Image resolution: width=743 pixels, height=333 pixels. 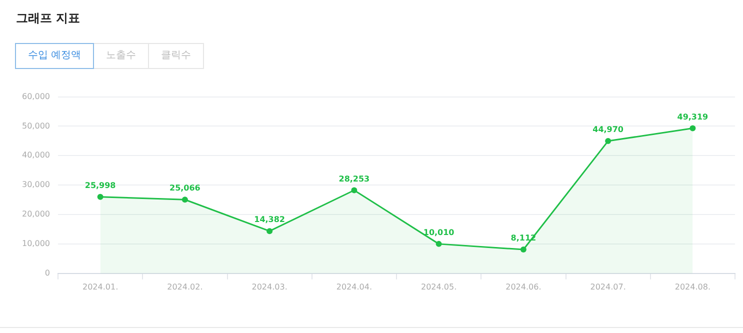 What do you see at coordinates (354, 287) in the screenshot?
I see `x-tick-label: 2024.04.` at bounding box center [354, 287].